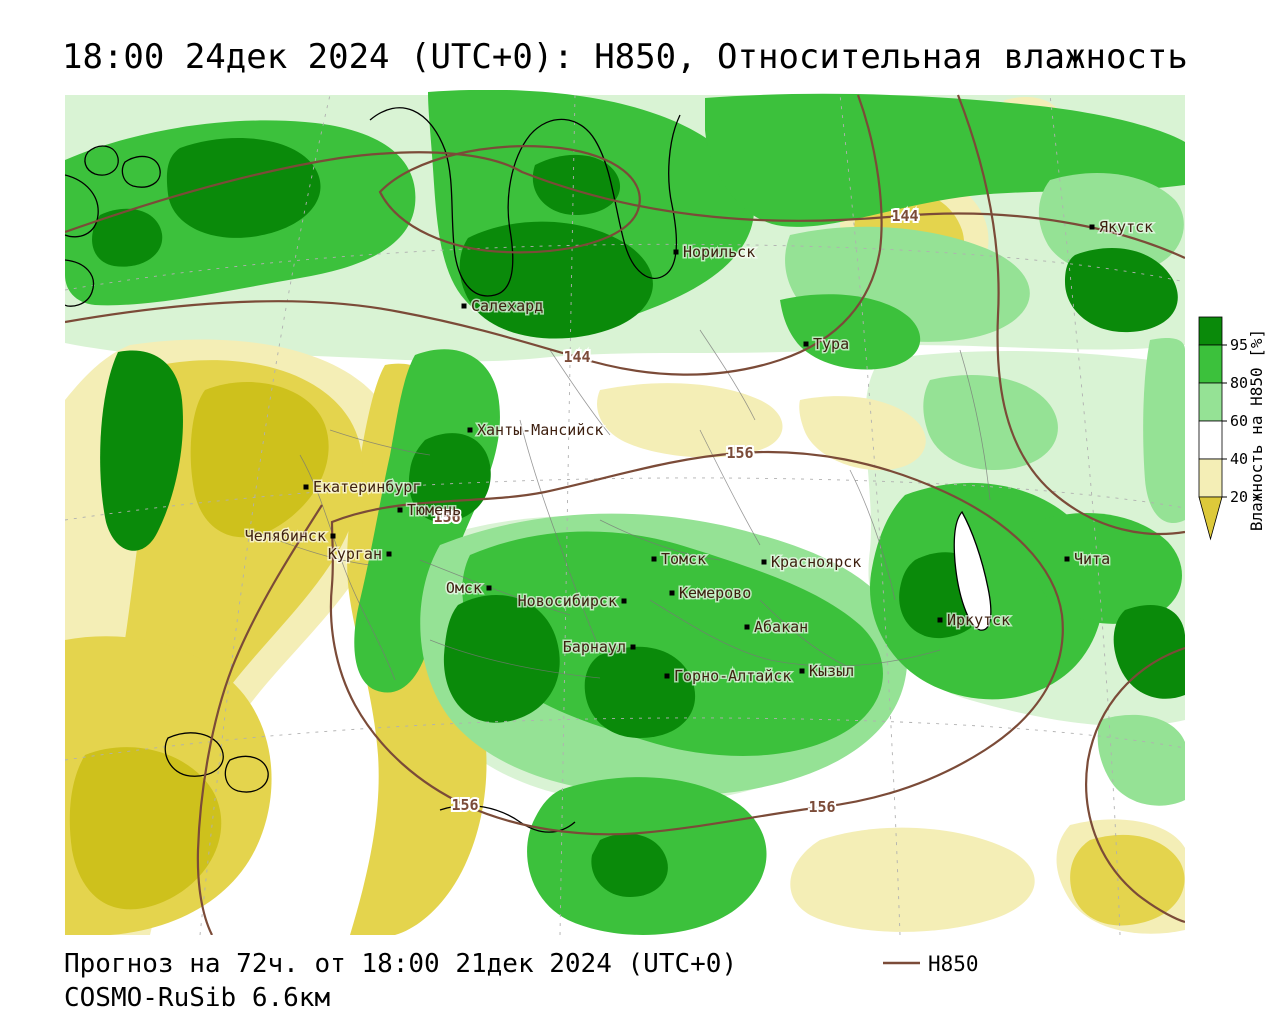 The image size is (1280, 1024). I want to click on contour-label: 144, so click(576, 357).